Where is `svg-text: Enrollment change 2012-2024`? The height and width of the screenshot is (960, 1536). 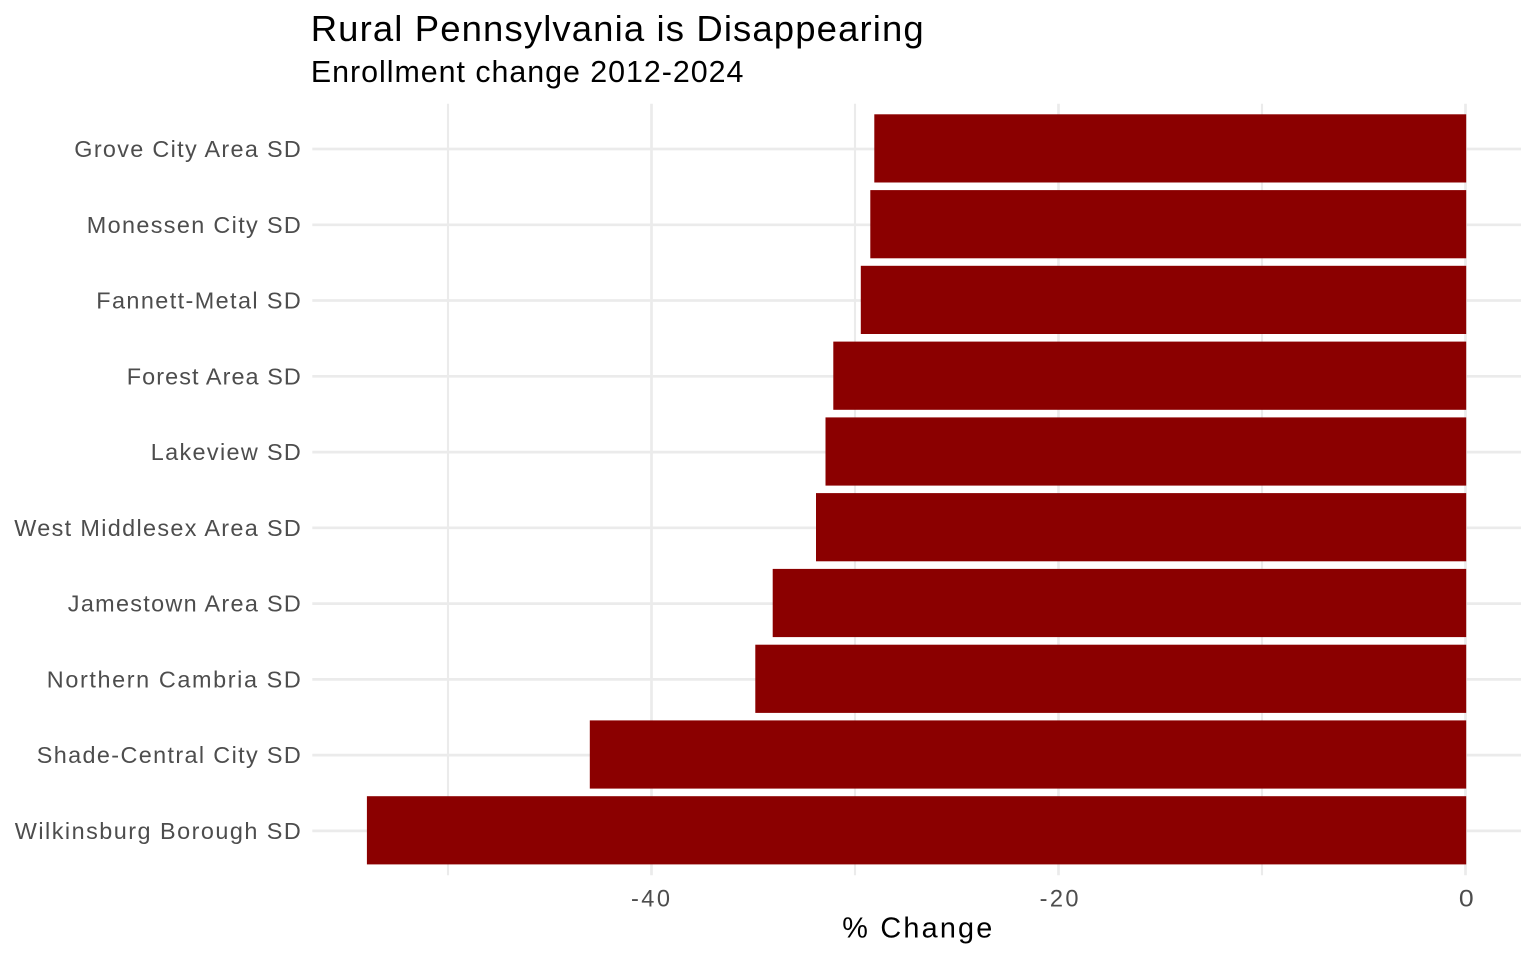
svg-text: Enrollment change 2012-2024 is located at coordinates (527, 72).